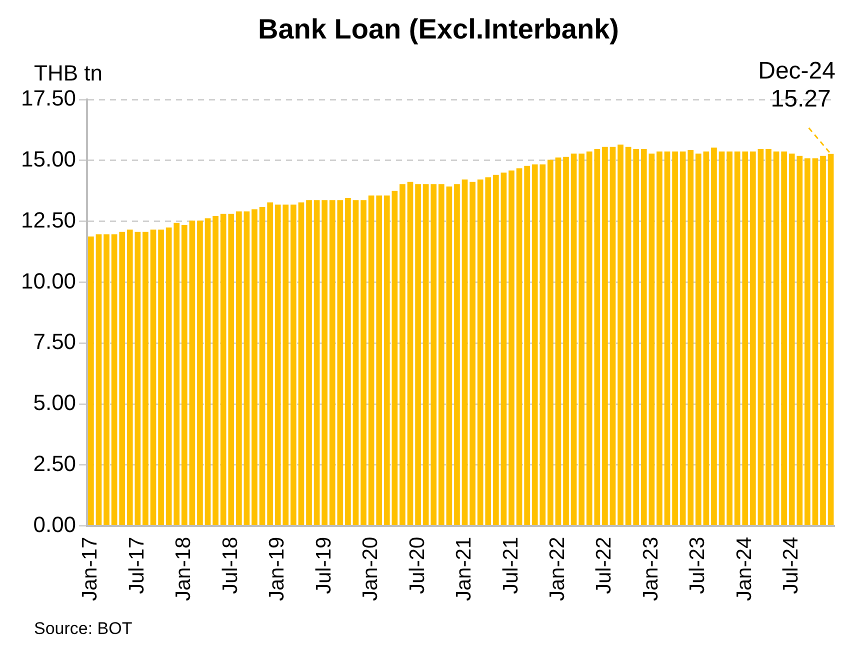  What do you see at coordinates (48, 219) in the screenshot?
I see `y-tick-label: 12.50` at bounding box center [48, 219].